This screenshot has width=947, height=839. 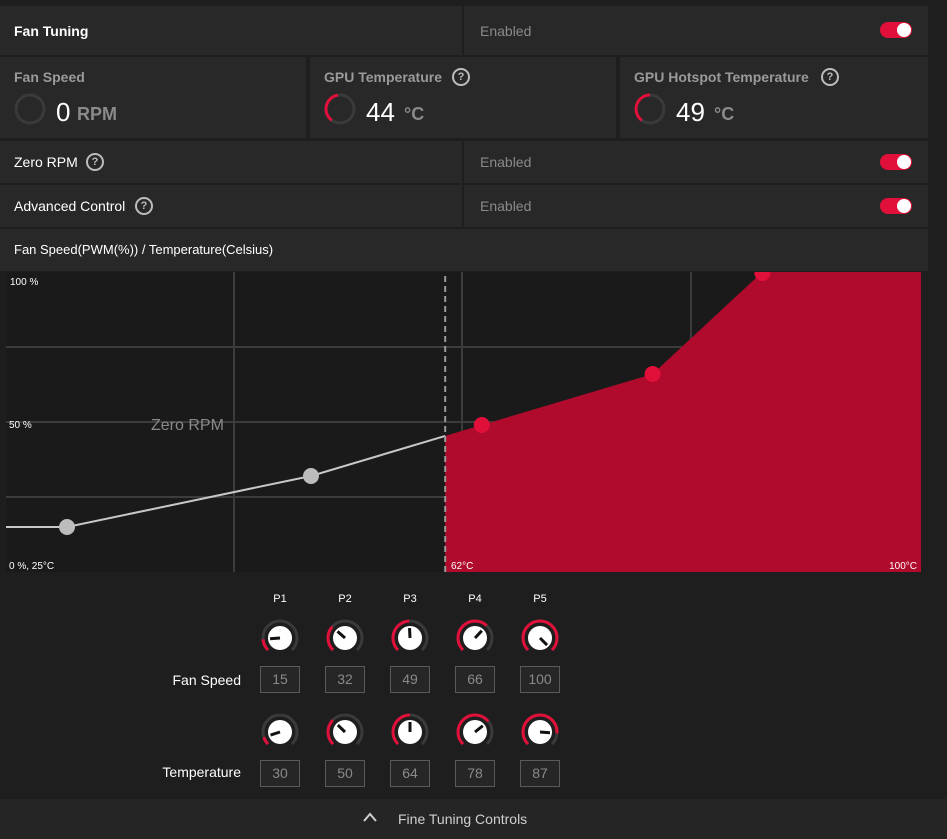 What do you see at coordinates (70, 206) in the screenshot?
I see `advanced-control-label: Advanced Control` at bounding box center [70, 206].